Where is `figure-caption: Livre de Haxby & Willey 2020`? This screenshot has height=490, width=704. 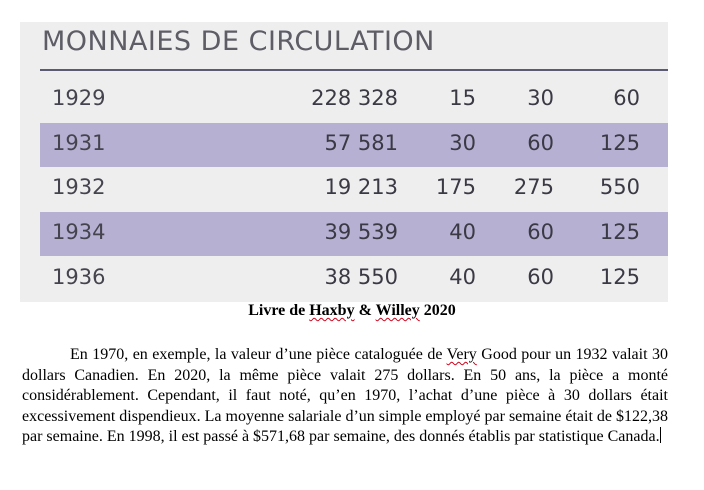 figure-caption: Livre de Haxby & Willey 2020 is located at coordinates (352, 311).